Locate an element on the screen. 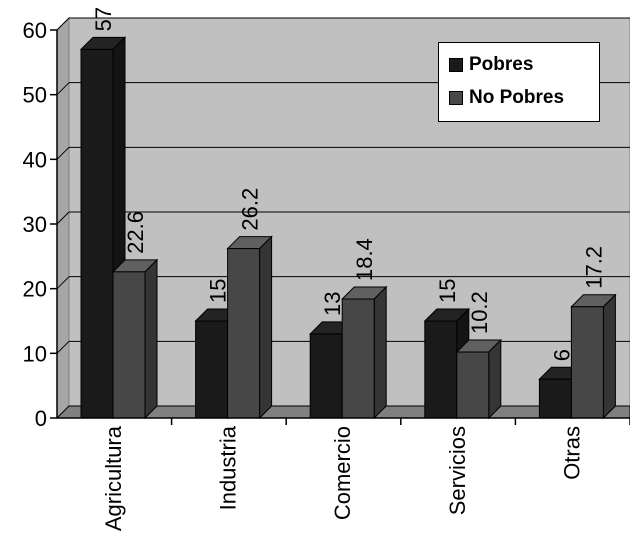 The height and width of the screenshot is (551, 630). y-tick-label: 50 is located at coordinates (35, 95).